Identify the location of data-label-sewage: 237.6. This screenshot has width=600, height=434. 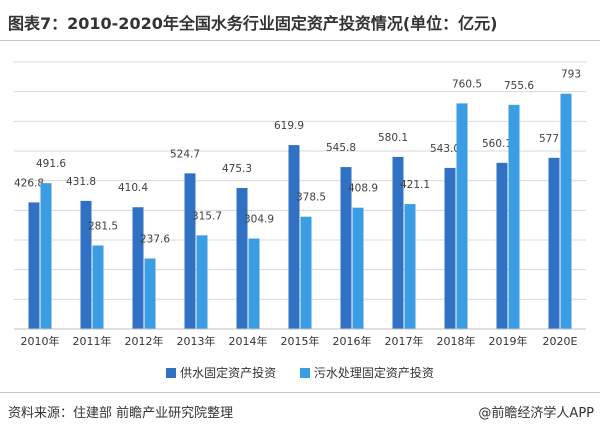
(155, 240).